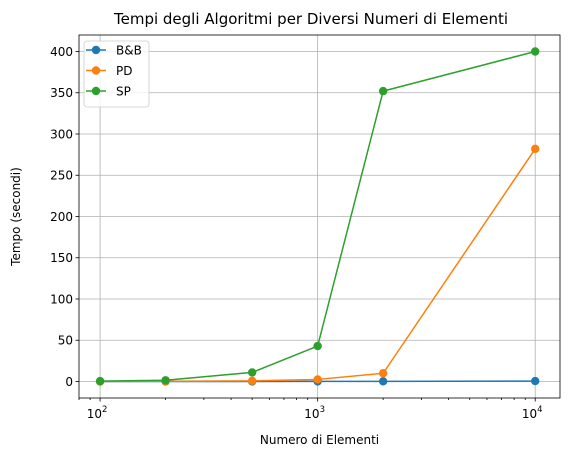 The width and height of the screenshot is (571, 459). Describe the element at coordinates (61, 93) in the screenshot. I see `y-tick-label: 350` at that location.